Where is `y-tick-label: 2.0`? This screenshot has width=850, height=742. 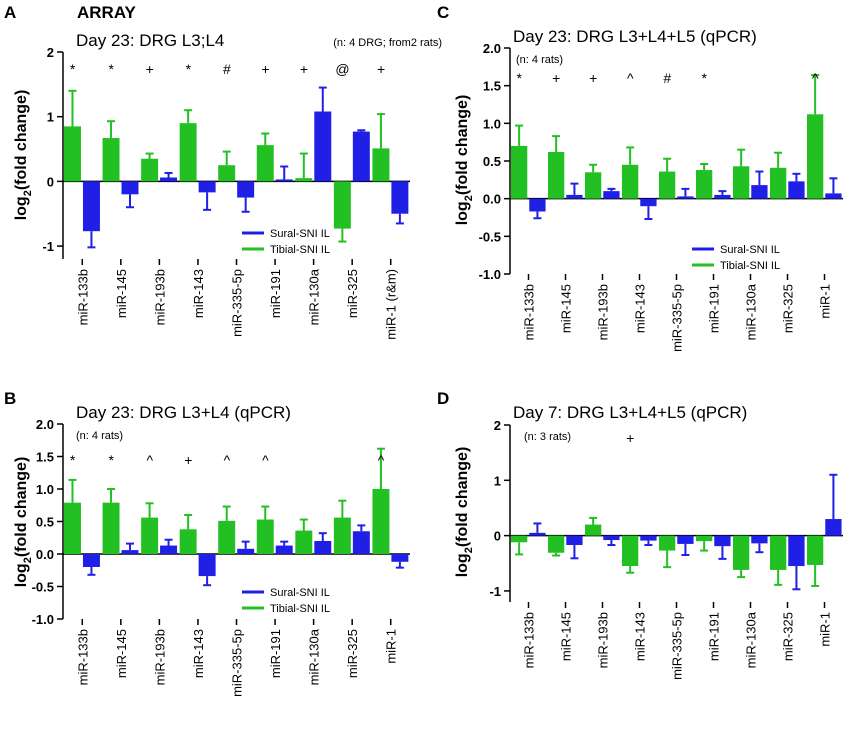
y-tick-label: 2.0 is located at coordinates (45, 424).